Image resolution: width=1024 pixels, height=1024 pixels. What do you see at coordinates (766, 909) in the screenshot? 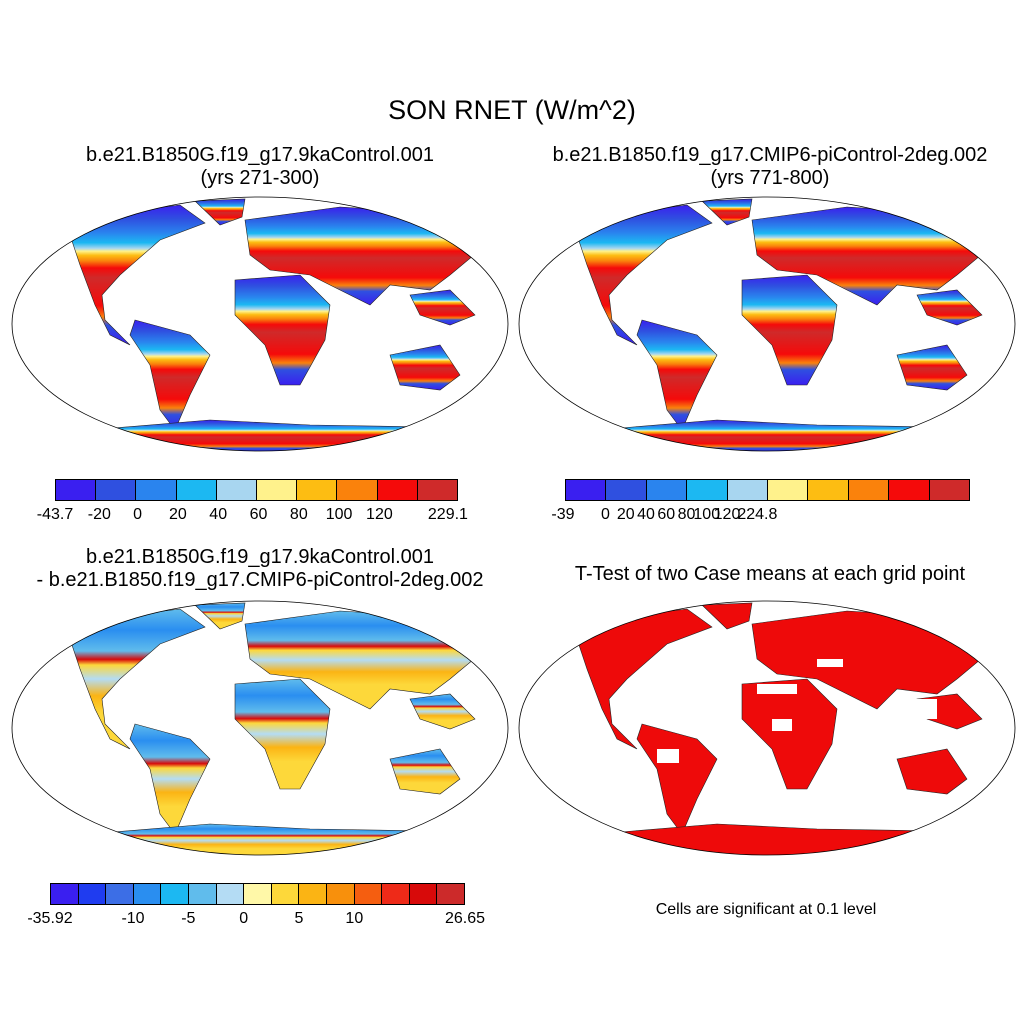
I see `significance-note: Cells are significant at 0.1 level` at bounding box center [766, 909].